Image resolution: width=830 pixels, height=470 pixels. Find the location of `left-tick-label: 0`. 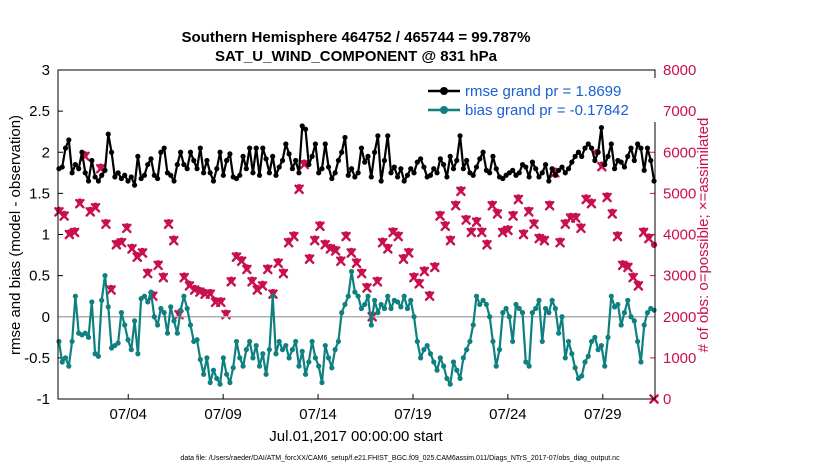

left-tick-label: 0 is located at coordinates (46, 317).